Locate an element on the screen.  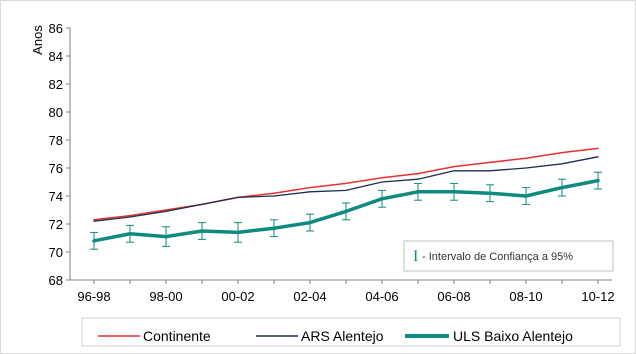
y-tick-label: 72 is located at coordinates (56, 224).